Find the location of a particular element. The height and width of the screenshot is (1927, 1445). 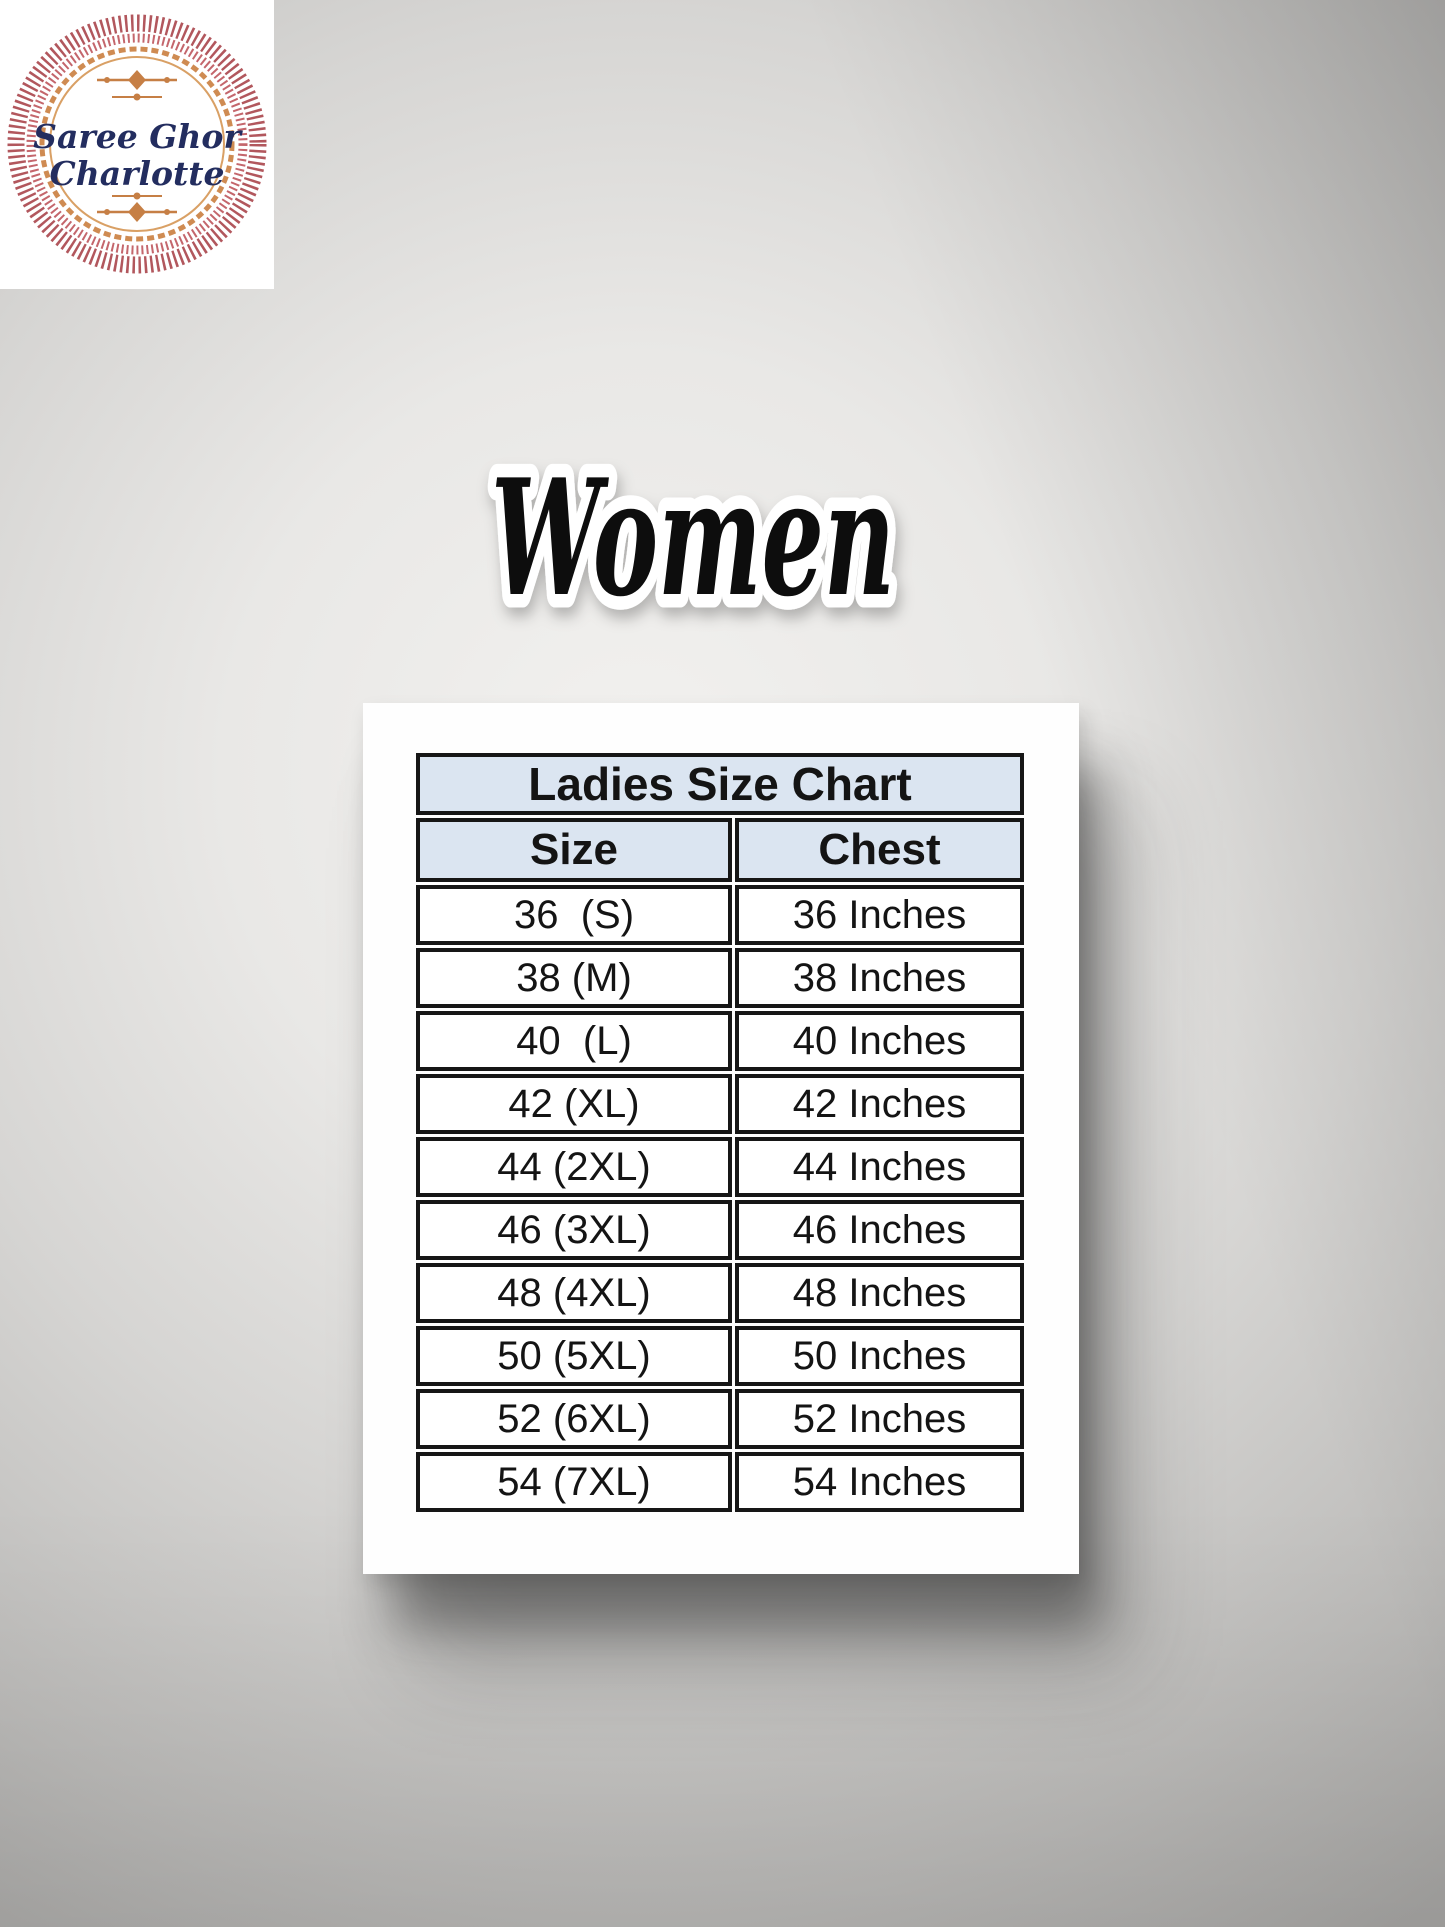

chest-cell: 40 Inches is located at coordinates (880, 1041).